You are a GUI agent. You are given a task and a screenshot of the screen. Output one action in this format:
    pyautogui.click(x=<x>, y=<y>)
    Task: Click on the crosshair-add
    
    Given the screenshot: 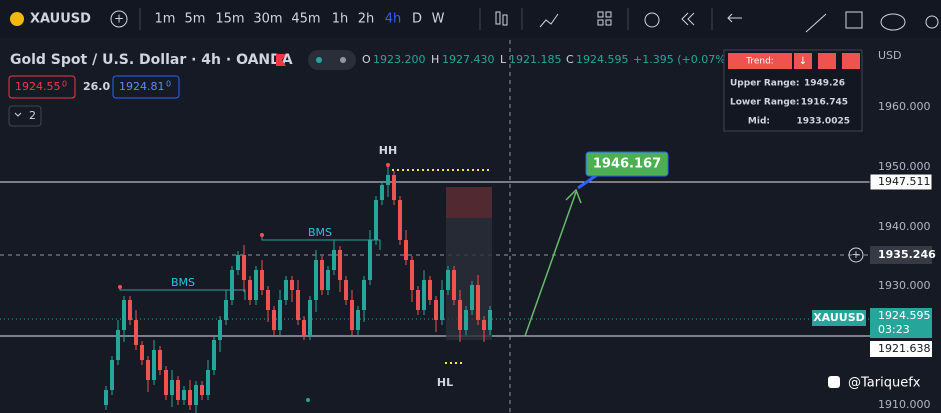 What is the action you would take?
    pyautogui.click(x=856, y=255)
    